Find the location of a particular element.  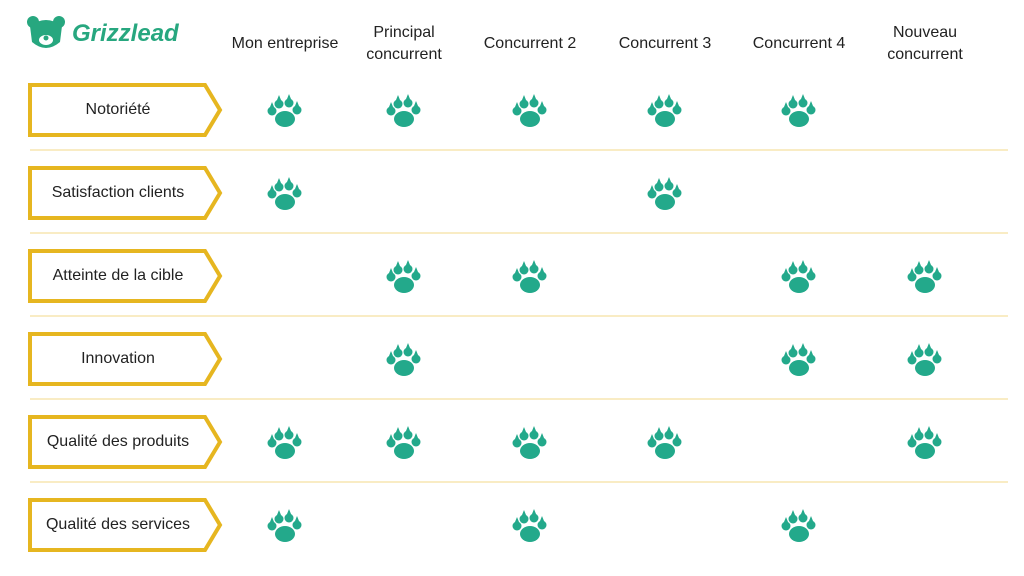

row-label: Atteinte de la cible is located at coordinates (118, 275).